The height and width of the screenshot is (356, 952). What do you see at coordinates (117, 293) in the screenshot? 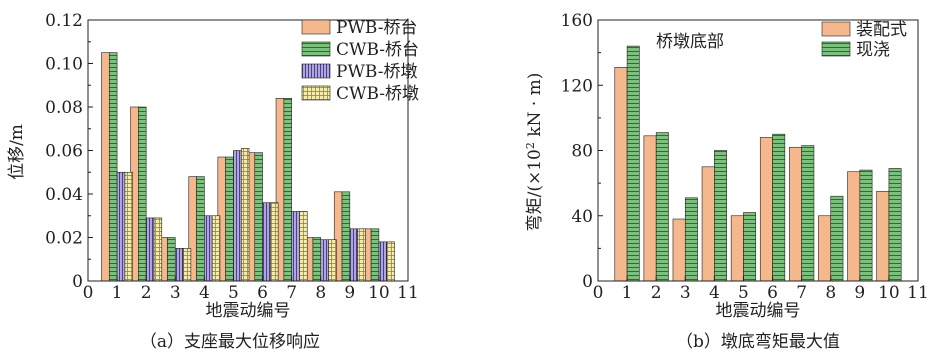
I see `x-tick-label-a-1: 1` at bounding box center [117, 293].